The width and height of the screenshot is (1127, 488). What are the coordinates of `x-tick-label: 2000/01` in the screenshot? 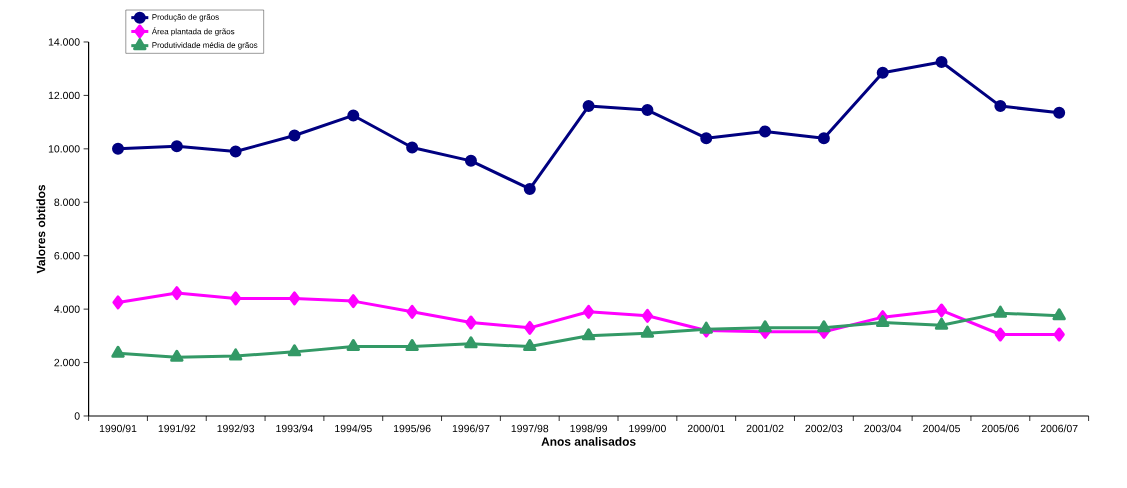 It's located at (706, 428).